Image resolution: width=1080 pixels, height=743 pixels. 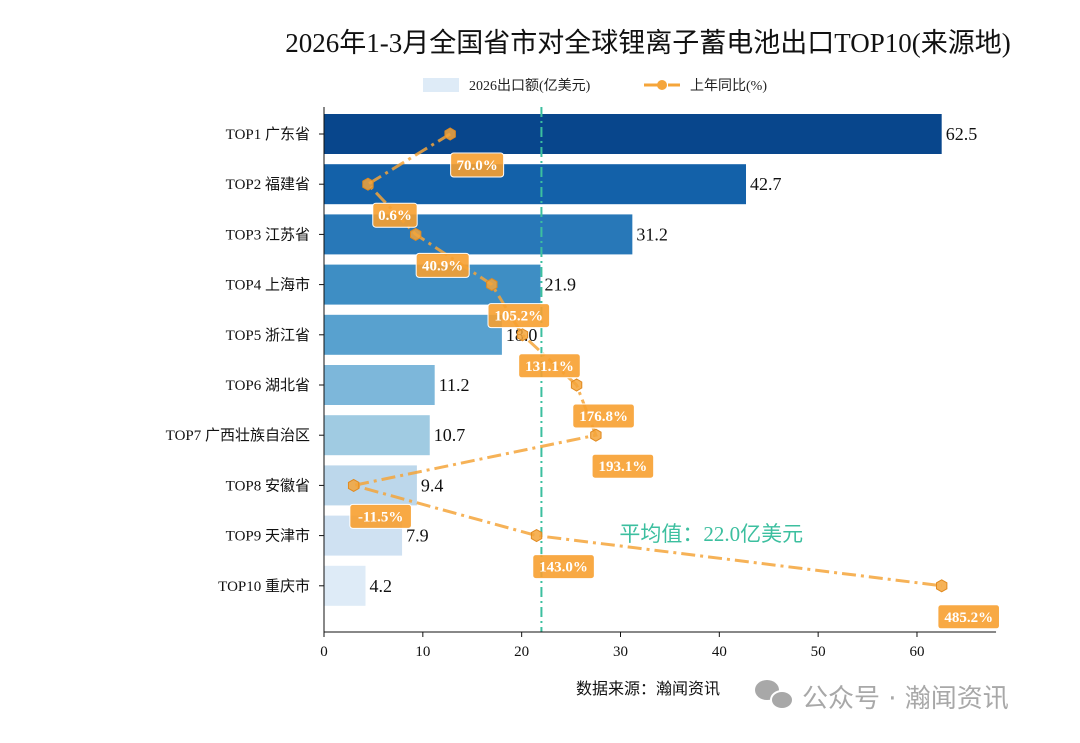 What do you see at coordinates (268, 285) in the screenshot?
I see `category-label: TOP4 上海市` at bounding box center [268, 285].